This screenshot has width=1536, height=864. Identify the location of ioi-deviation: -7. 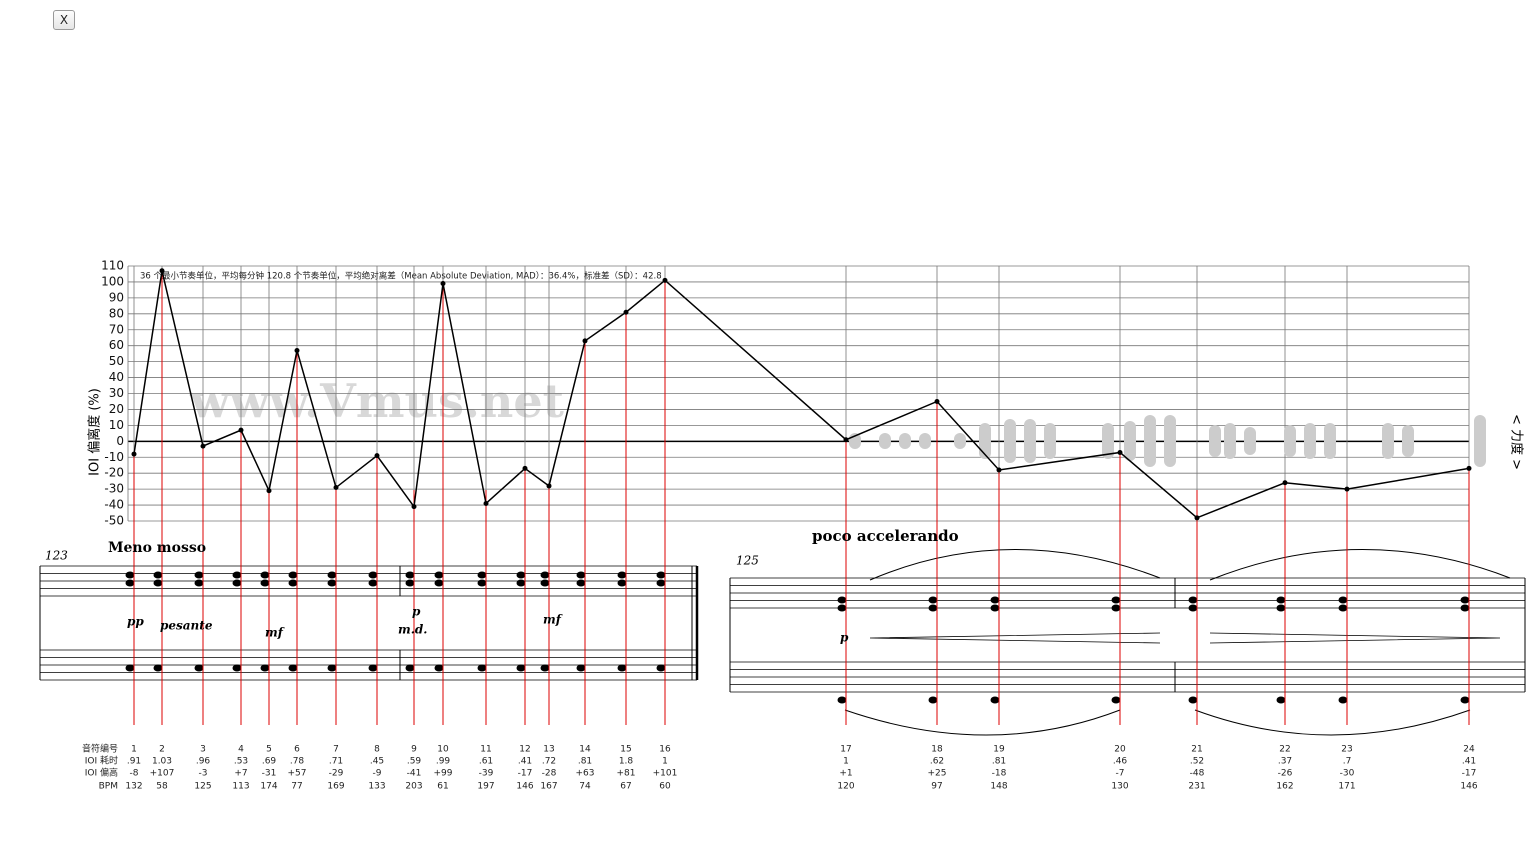
(1120, 774).